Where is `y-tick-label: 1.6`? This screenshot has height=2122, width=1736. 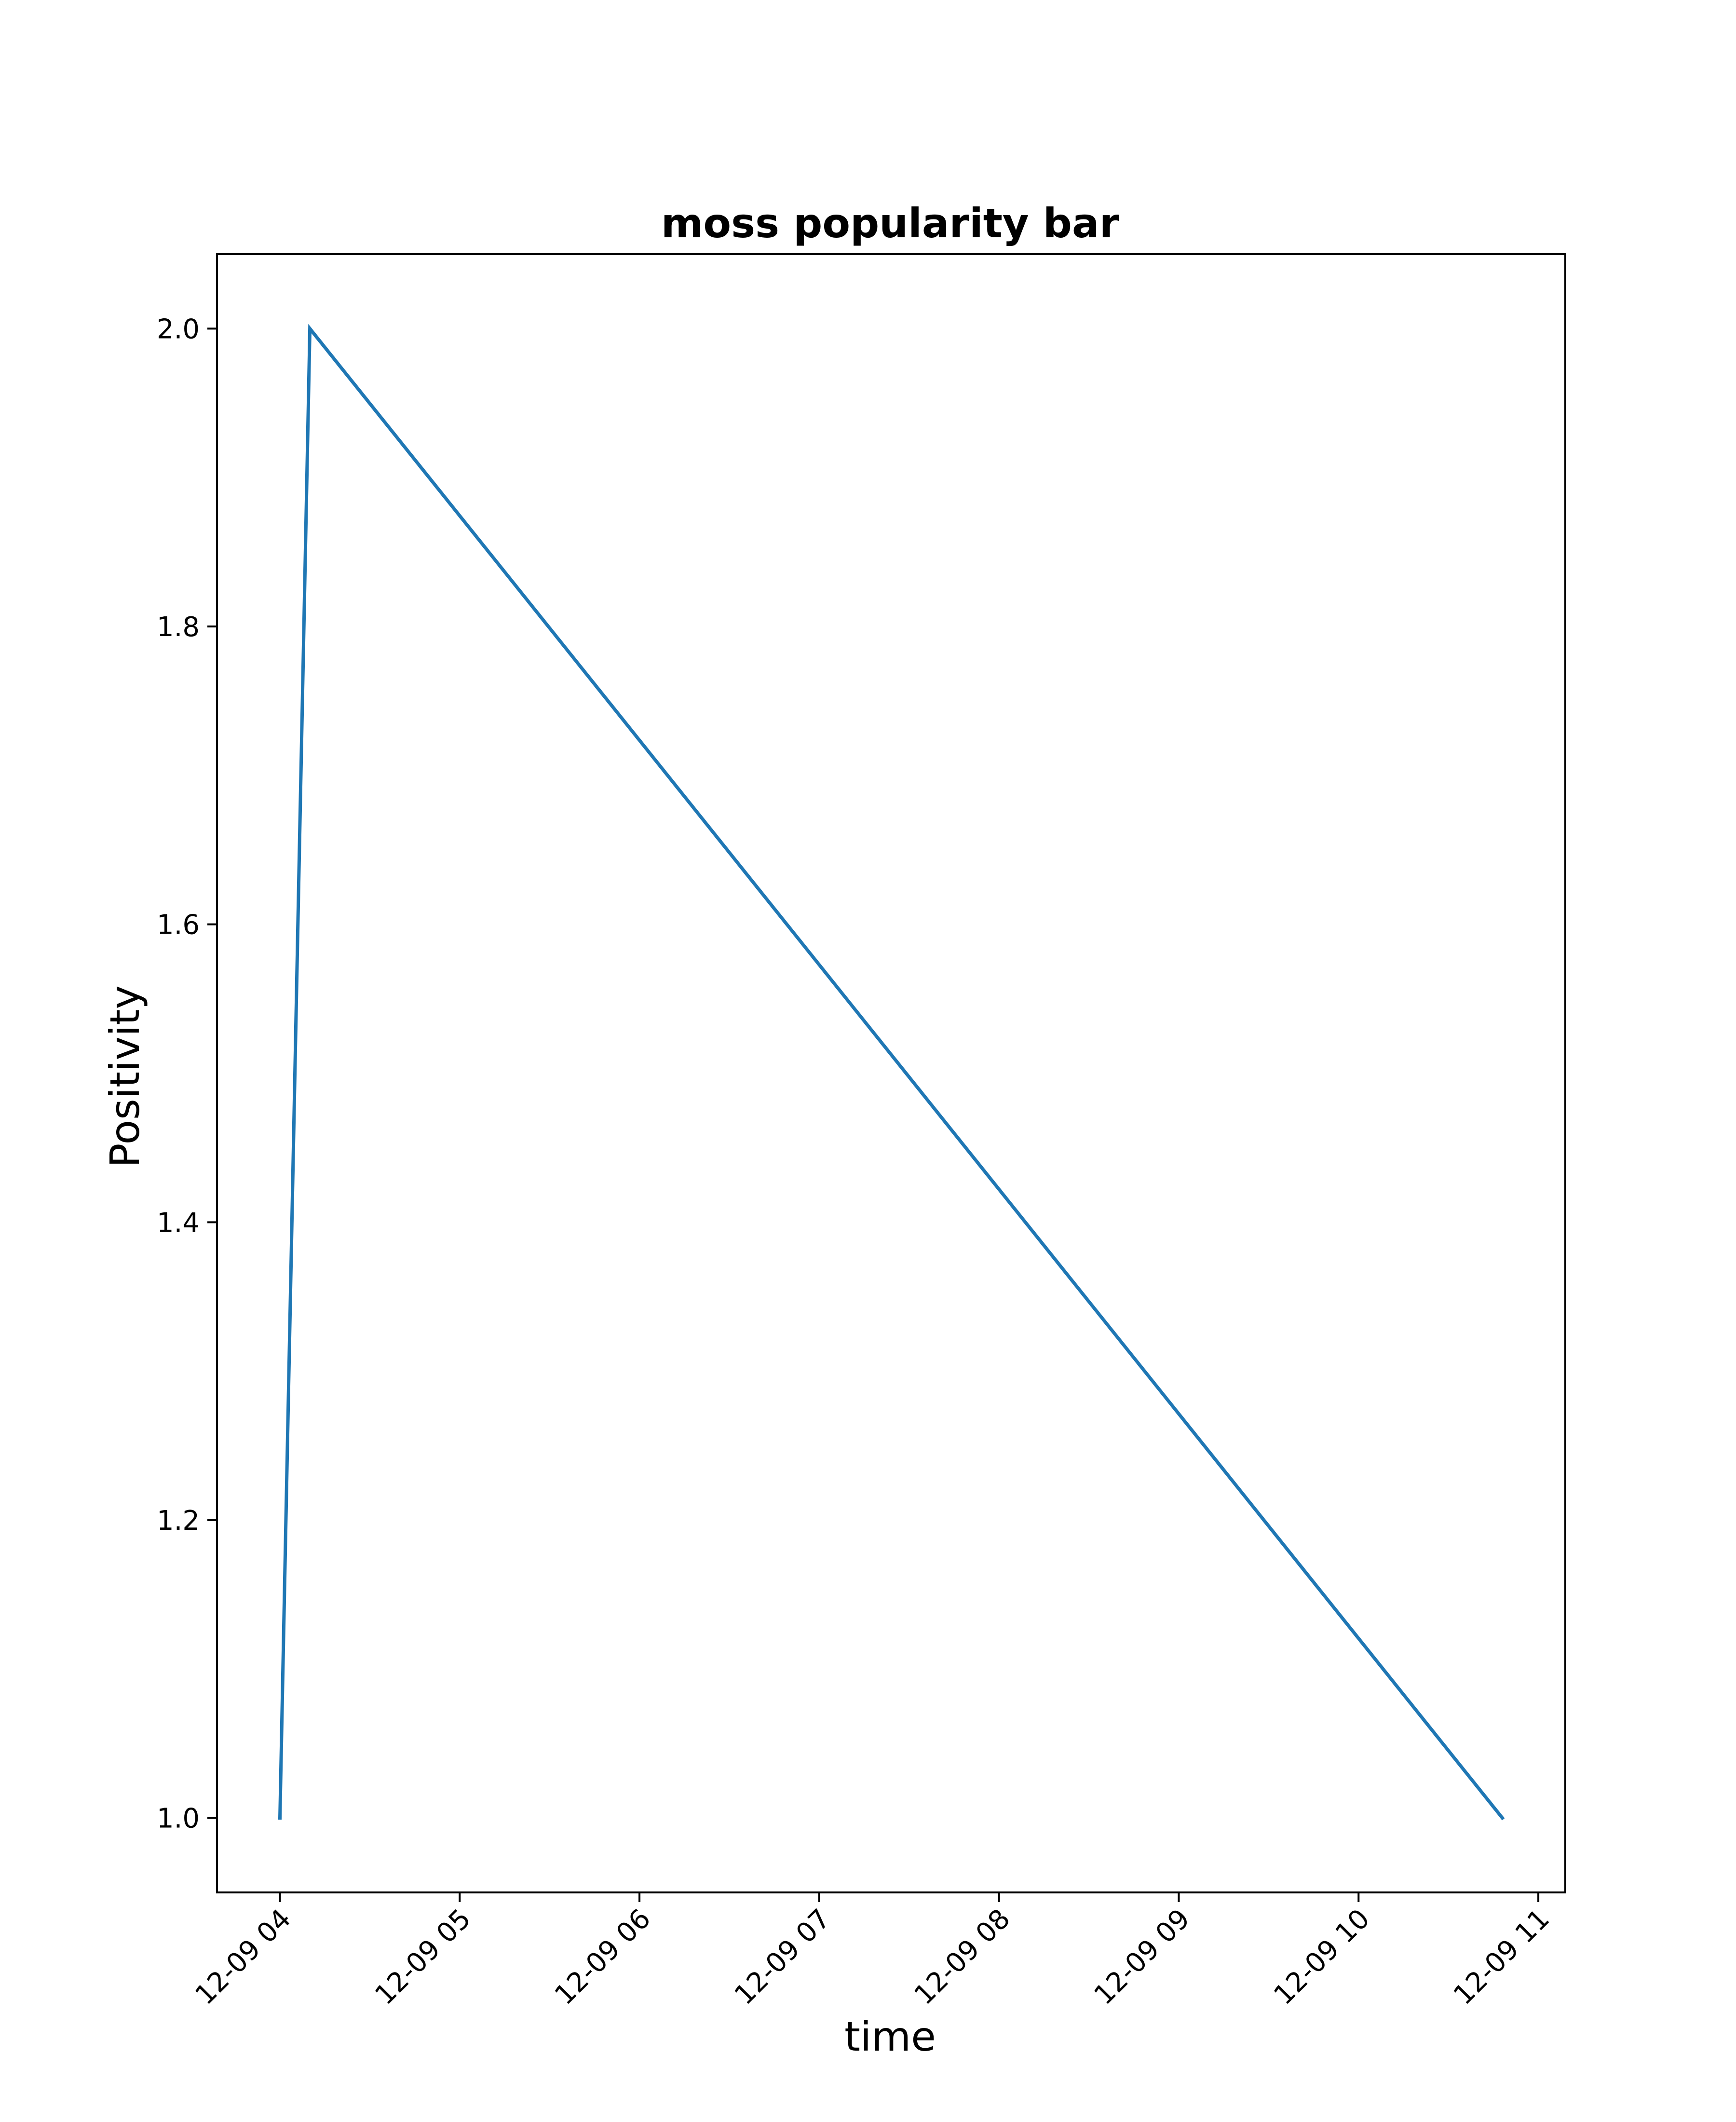
y-tick-label: 1.6 is located at coordinates (178, 926).